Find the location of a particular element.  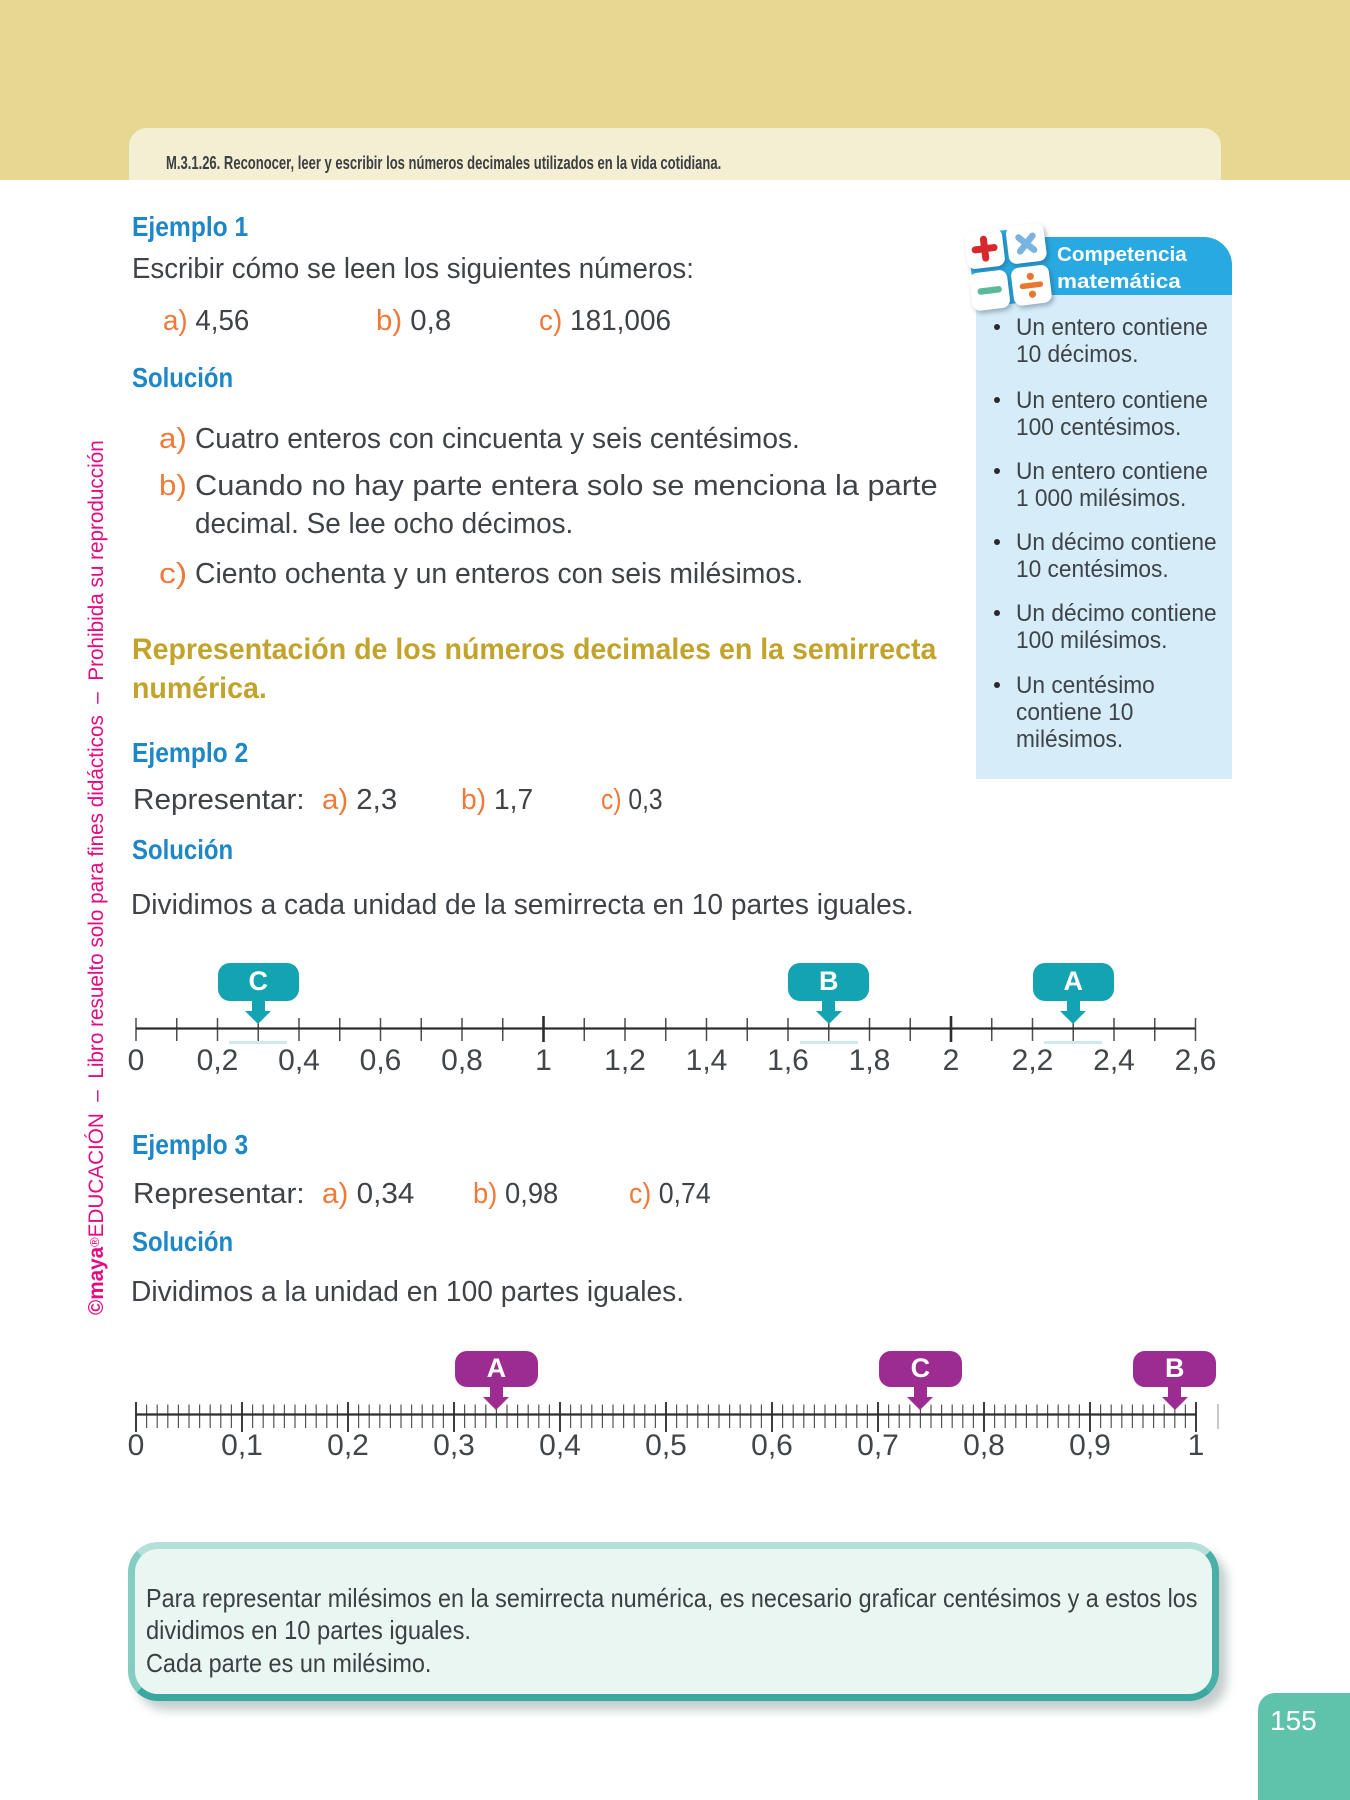

svg-text: 0,5 is located at coordinates (666, 1445).